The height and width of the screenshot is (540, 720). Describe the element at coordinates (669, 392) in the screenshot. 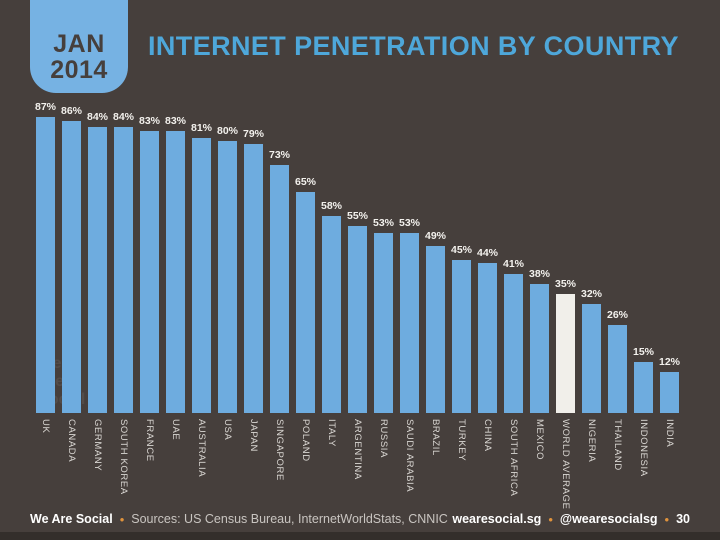

I see `bar-india` at that location.